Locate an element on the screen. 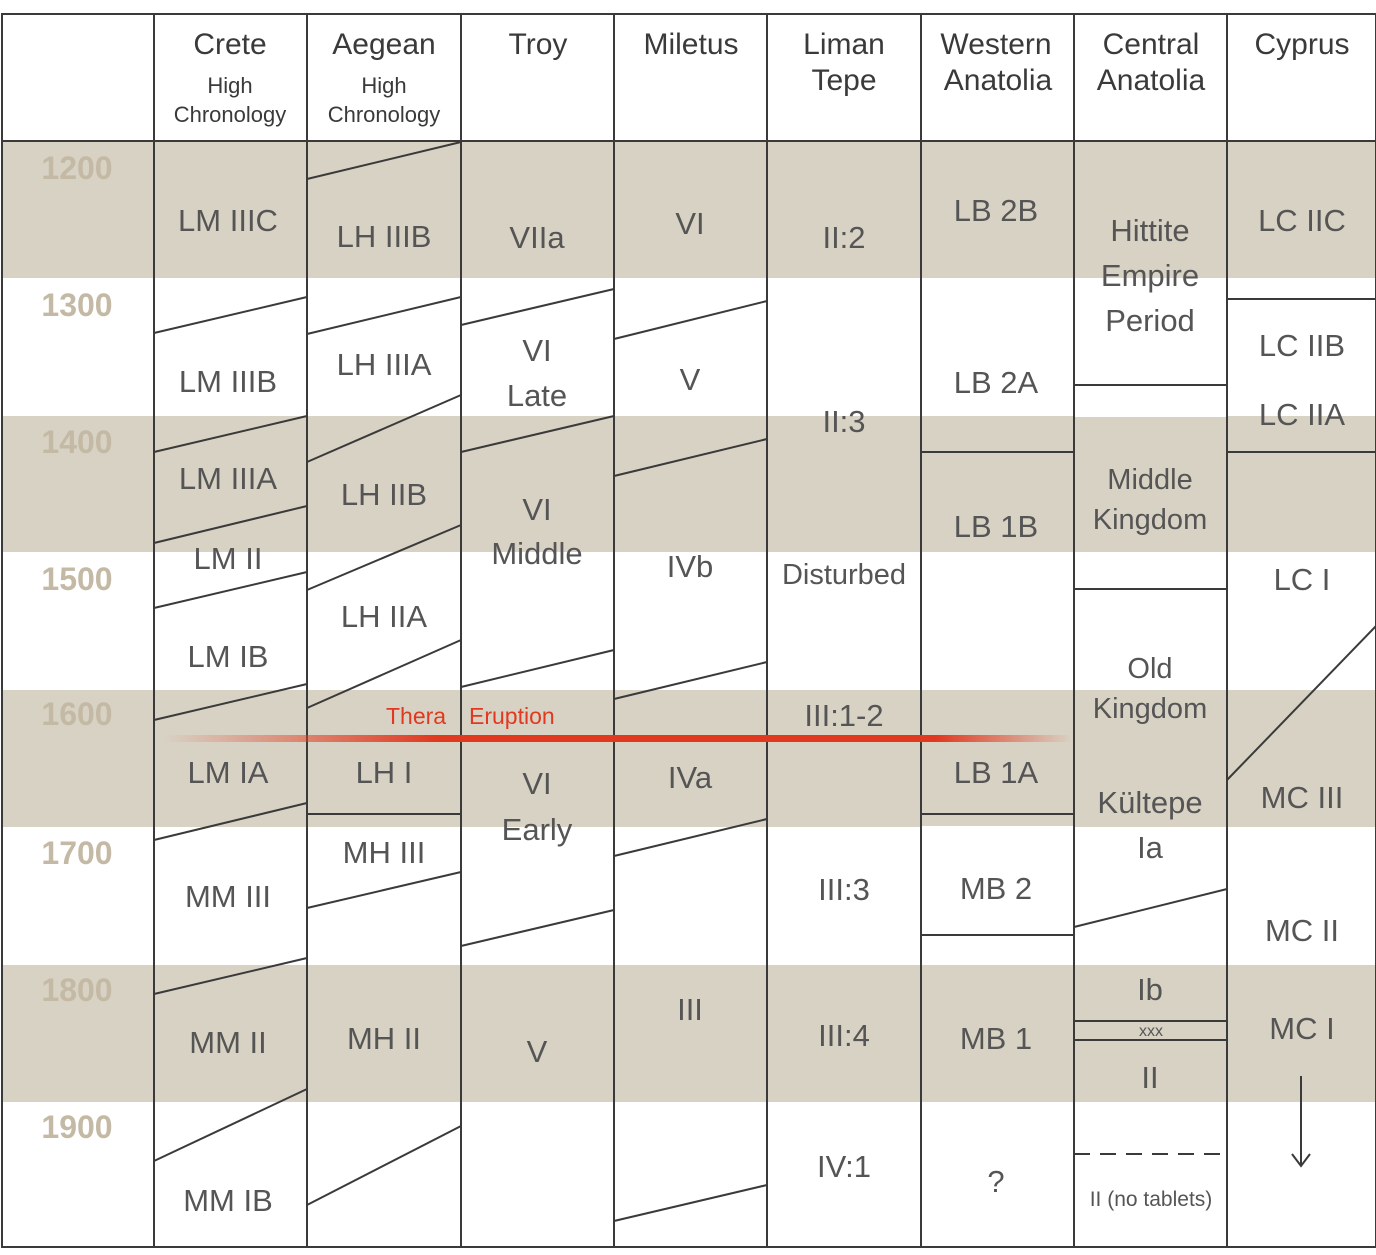 The height and width of the screenshot is (1255, 1376). period-label: xxx is located at coordinates (1151, 1031).